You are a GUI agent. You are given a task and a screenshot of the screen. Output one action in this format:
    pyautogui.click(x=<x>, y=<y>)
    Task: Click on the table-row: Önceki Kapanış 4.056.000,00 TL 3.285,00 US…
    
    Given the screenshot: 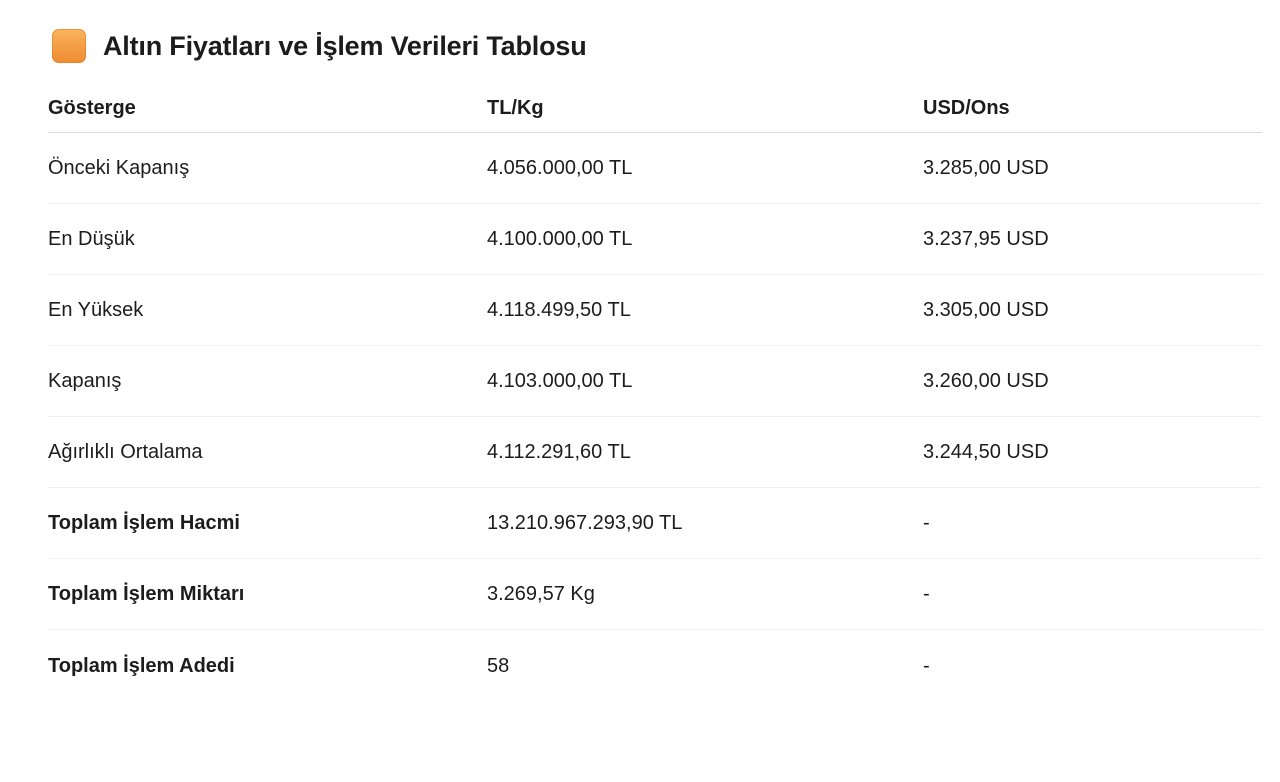 What is the action you would take?
    pyautogui.click(x=655, y=168)
    